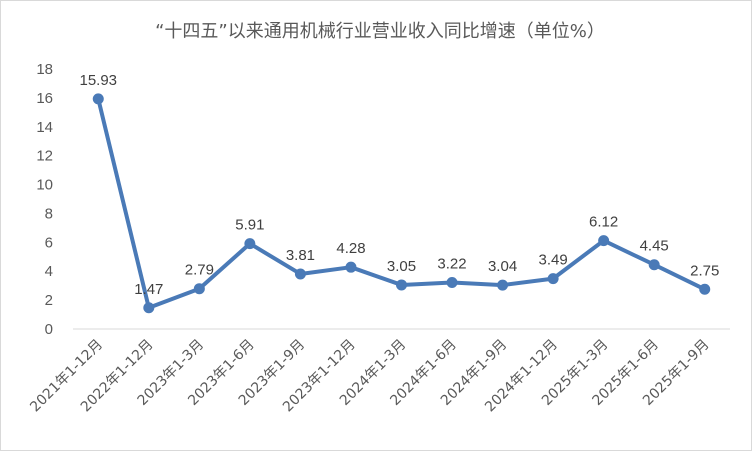  What do you see at coordinates (401, 266) in the screenshot?
I see `data-label: 3.05` at bounding box center [401, 266].